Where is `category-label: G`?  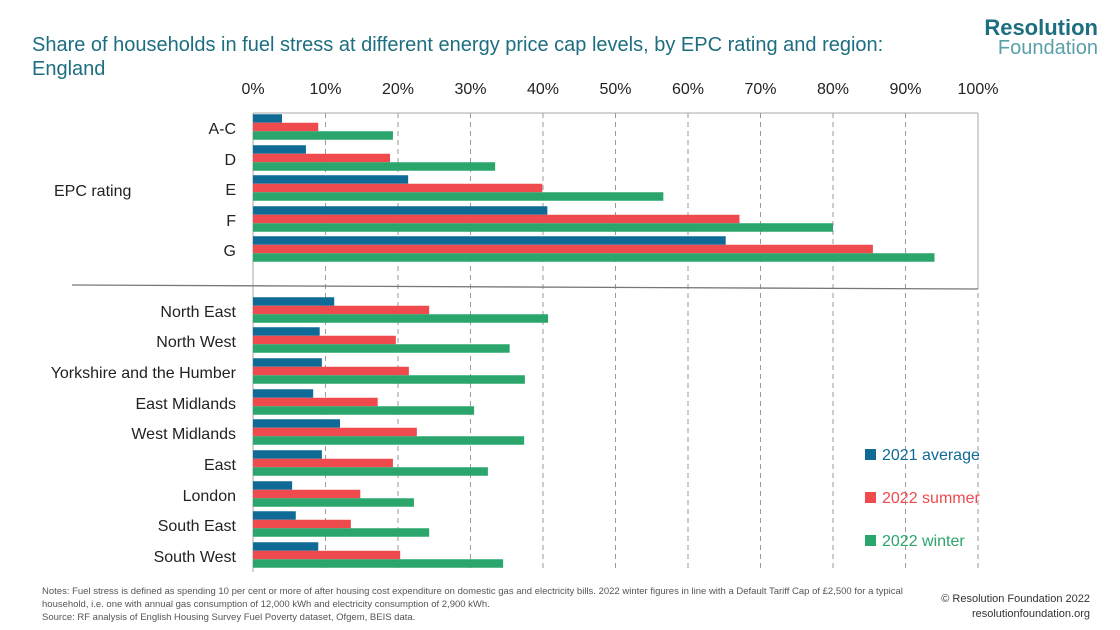
category-label: G is located at coordinates (230, 251).